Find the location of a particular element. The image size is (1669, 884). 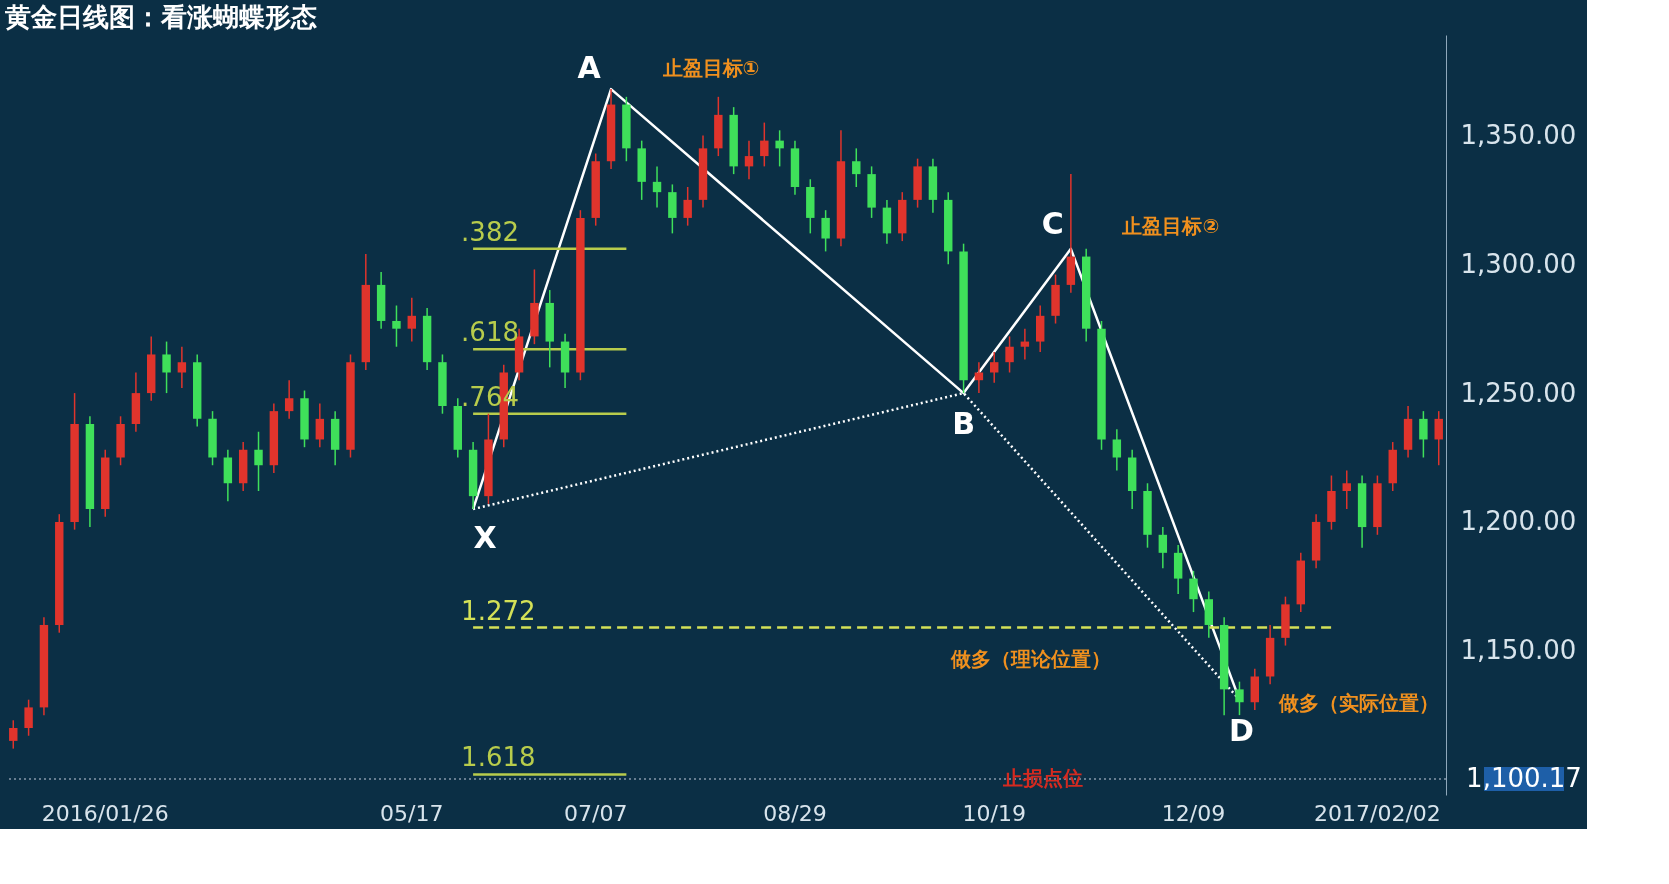

annotation: 做多（理论位置） is located at coordinates (1031, 658).